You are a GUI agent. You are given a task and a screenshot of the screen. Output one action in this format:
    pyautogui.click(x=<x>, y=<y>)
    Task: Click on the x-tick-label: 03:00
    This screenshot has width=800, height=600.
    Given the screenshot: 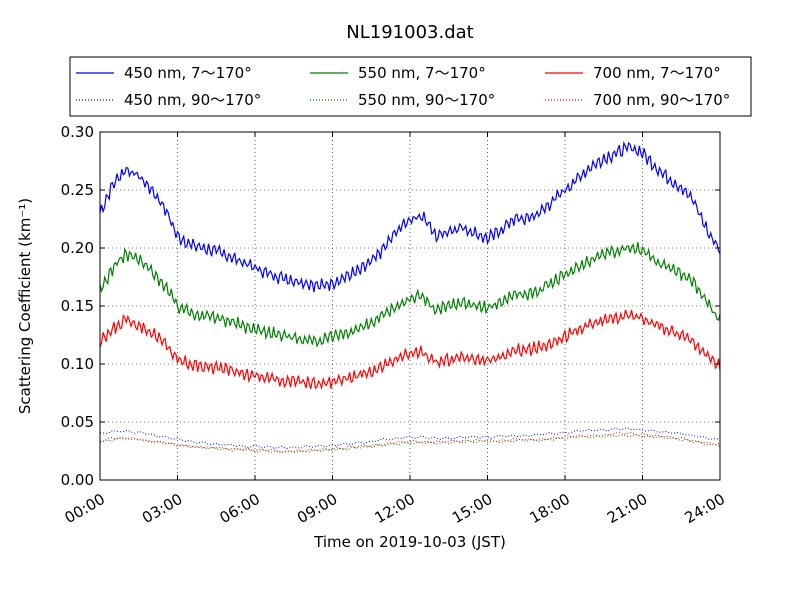 What is the action you would take?
    pyautogui.click(x=162, y=508)
    